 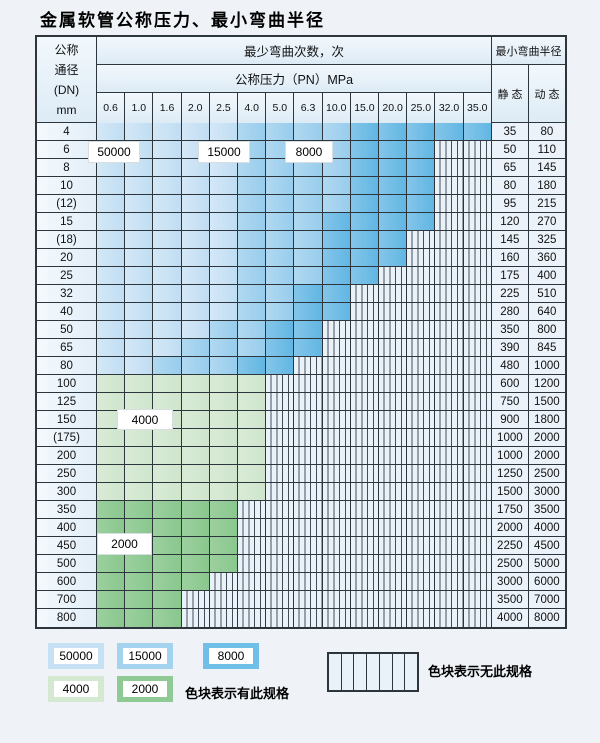 What do you see at coordinates (510, 258) in the screenshot?
I see `static-radius-cell: 160` at bounding box center [510, 258].